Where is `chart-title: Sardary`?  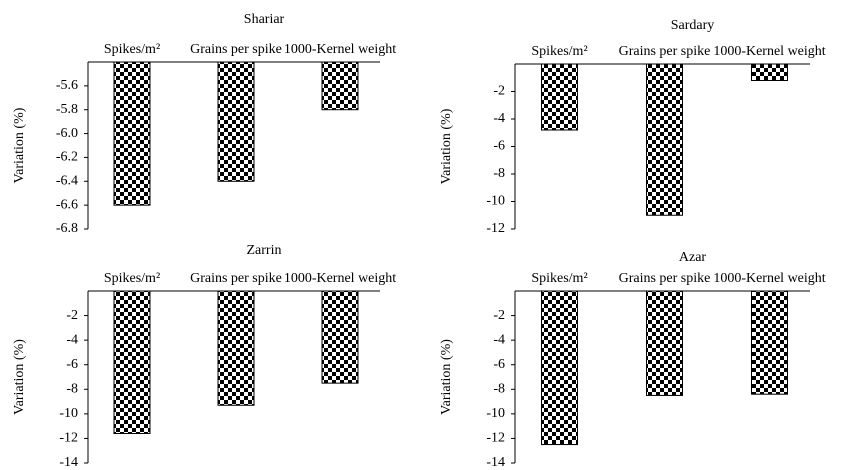
chart-title: Sardary is located at coordinates (693, 25).